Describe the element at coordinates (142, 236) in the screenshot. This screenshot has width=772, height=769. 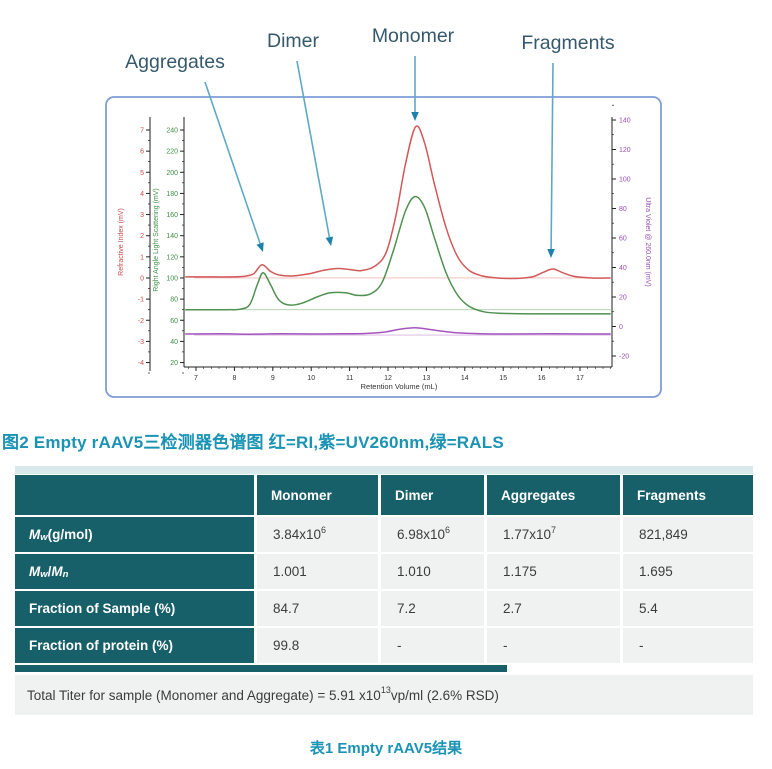
I see `svg-text: 2` at that location.